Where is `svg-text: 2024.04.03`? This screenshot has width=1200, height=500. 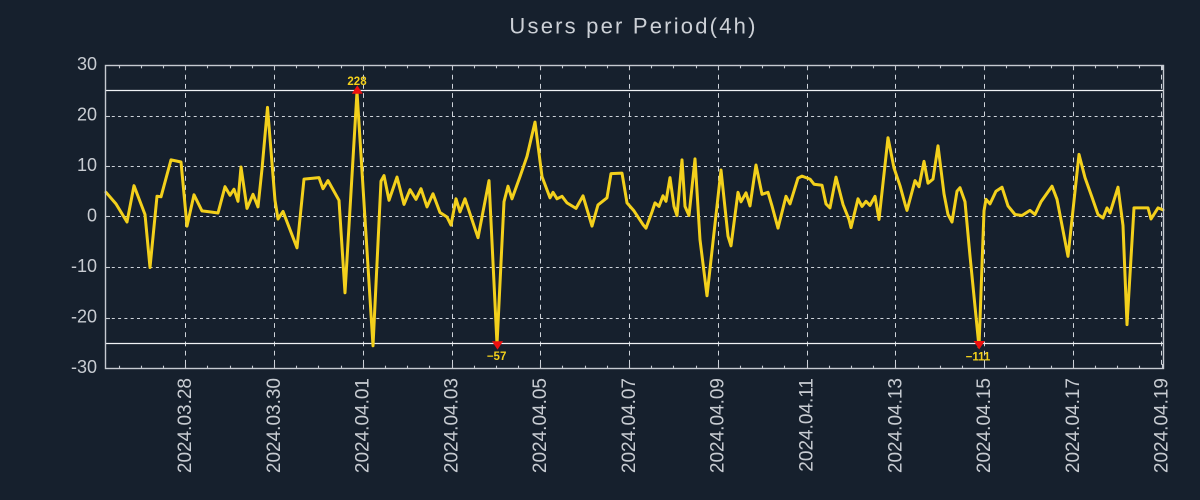 svg-text: 2024.04.03 is located at coordinates (451, 425).